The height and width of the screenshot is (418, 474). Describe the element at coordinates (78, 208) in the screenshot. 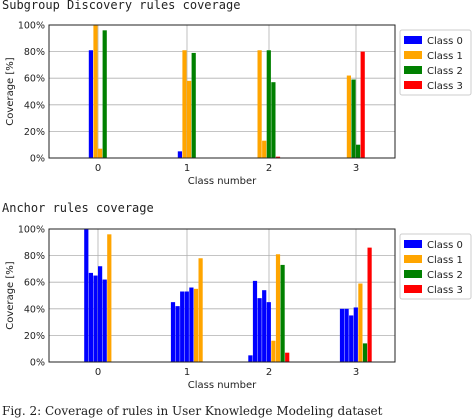

I see `chart-2-title: Anchor rules coverage` at that location.